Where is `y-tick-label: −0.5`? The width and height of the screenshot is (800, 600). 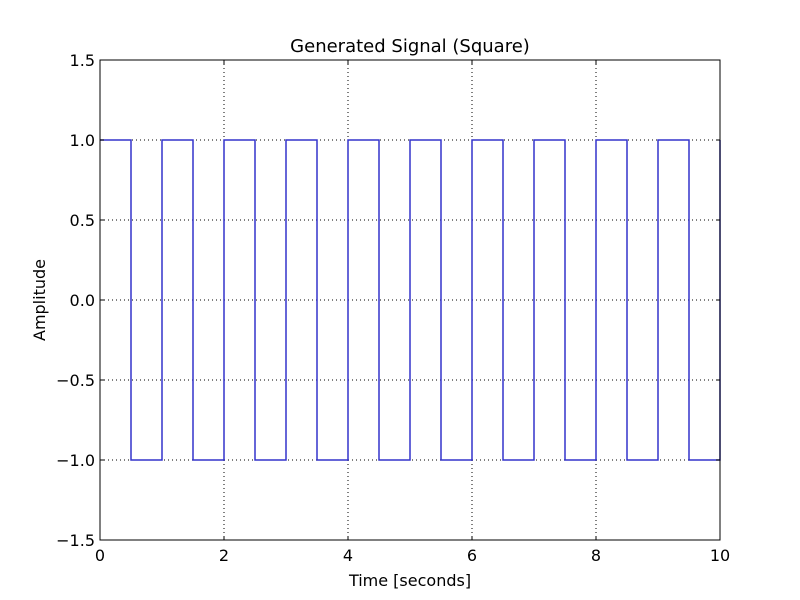 y-tick-label: −0.5 is located at coordinates (75, 380).